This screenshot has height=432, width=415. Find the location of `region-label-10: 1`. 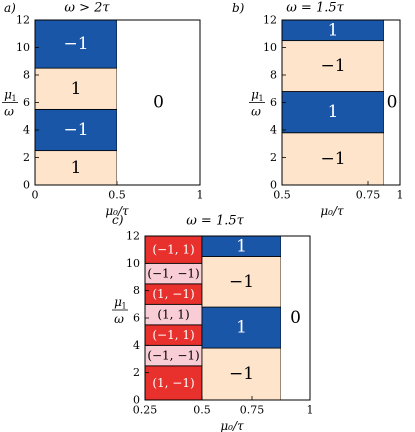

region-label-10: 1 is located at coordinates (241, 246).